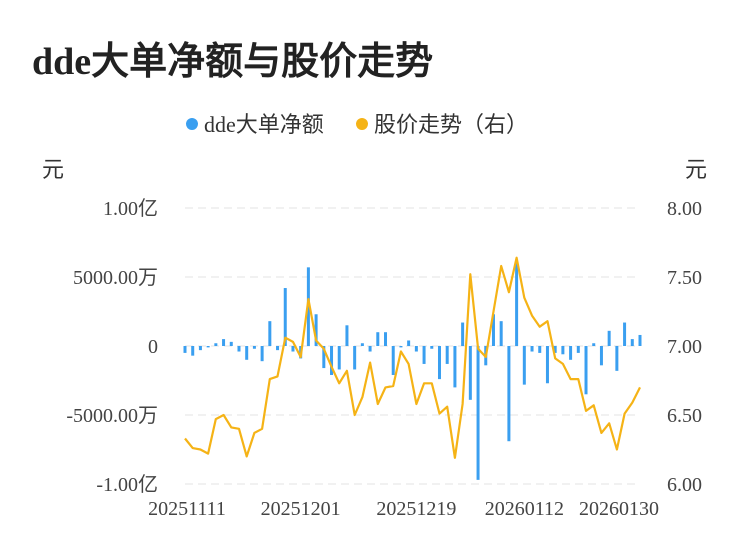 The image size is (750, 558). Describe the element at coordinates (416, 509) in the screenshot. I see `x-tick-label: 20251219` at that location.